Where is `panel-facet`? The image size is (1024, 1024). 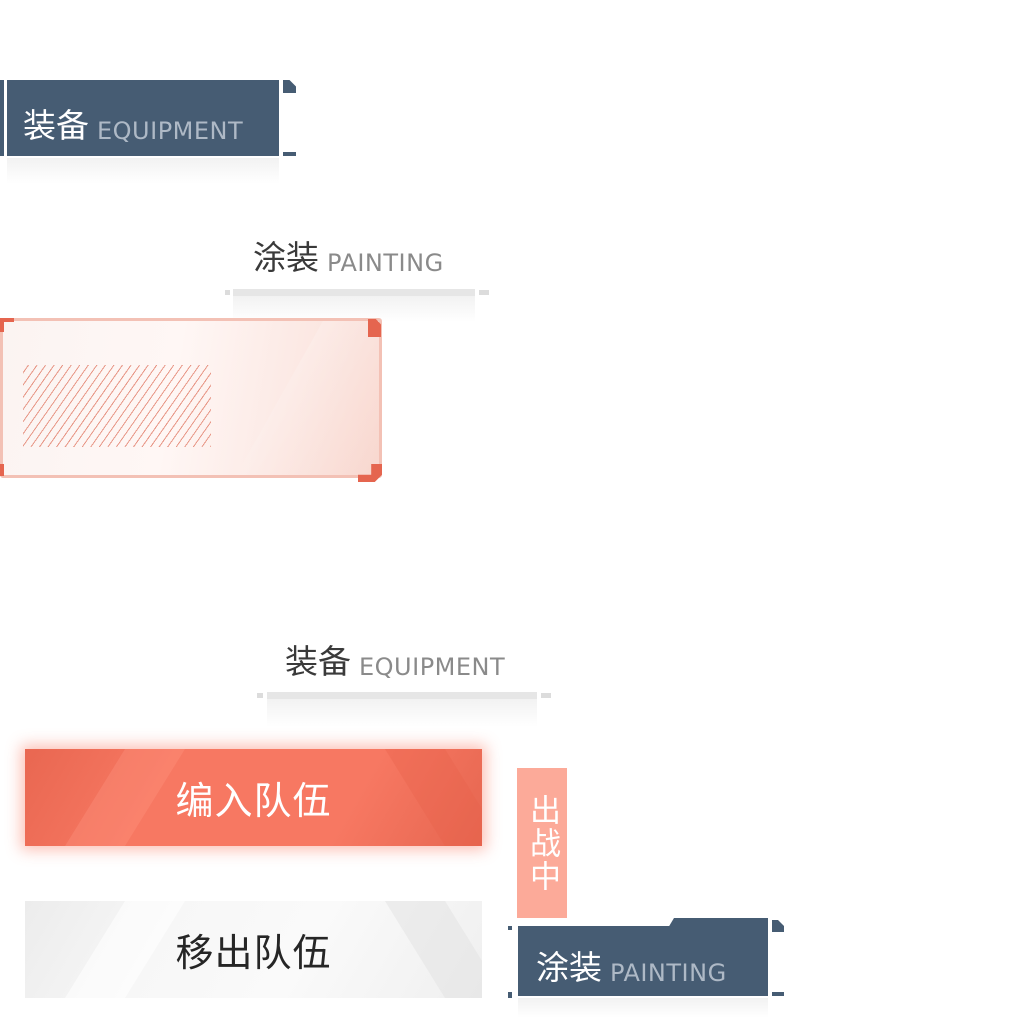 panel-facet is located at coordinates (306, 398).